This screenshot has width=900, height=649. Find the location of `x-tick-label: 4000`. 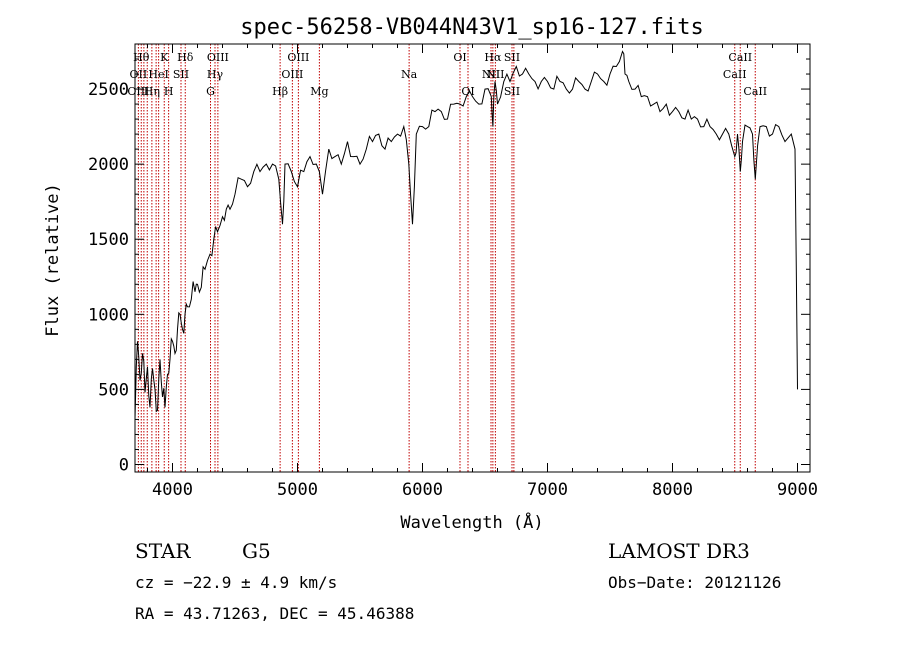

x-tick-label: 4000 is located at coordinates (172, 490).